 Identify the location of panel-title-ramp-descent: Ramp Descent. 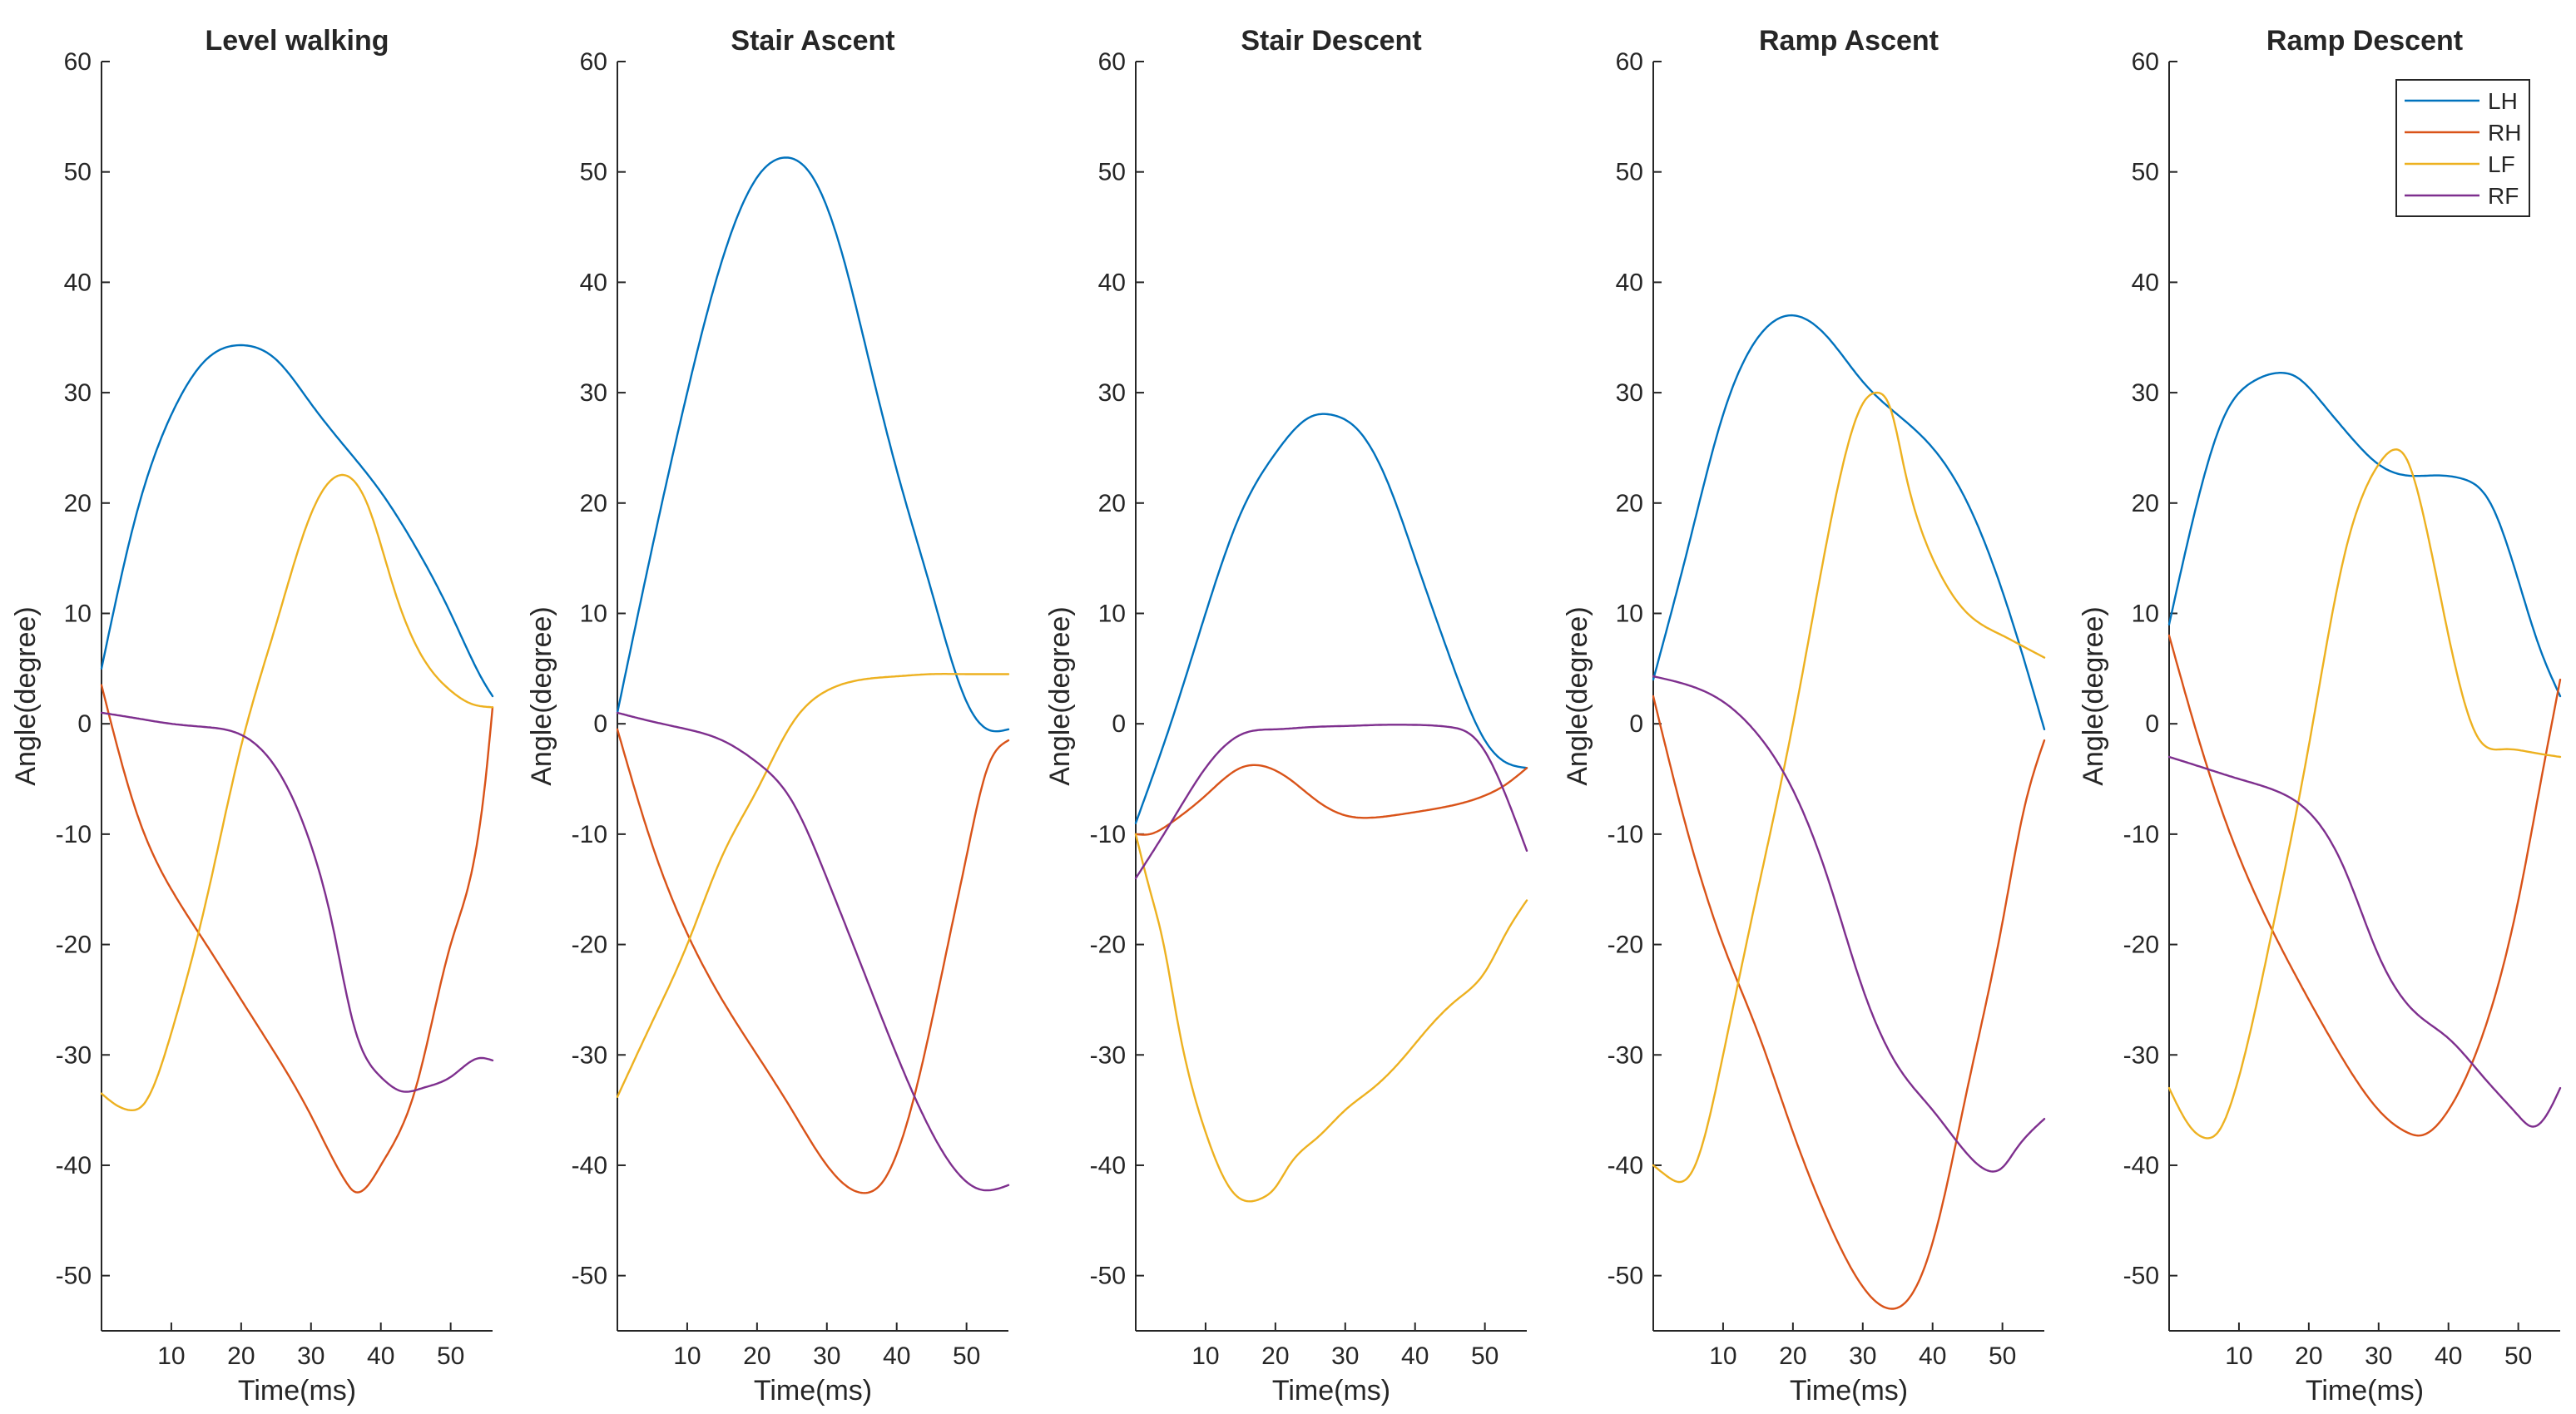
(2365, 41).